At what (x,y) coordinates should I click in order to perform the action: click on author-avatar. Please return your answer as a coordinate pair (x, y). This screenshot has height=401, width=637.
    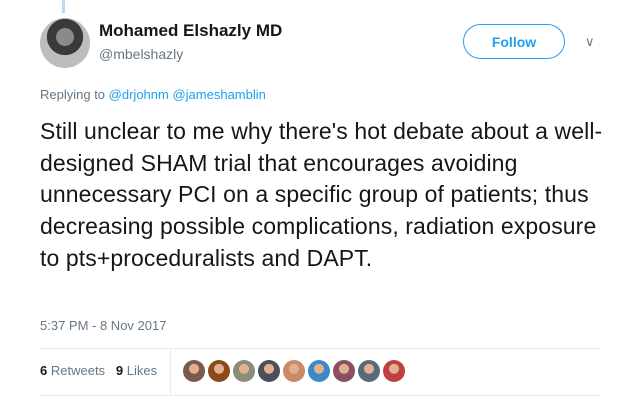
    Looking at the image, I should click on (65, 43).